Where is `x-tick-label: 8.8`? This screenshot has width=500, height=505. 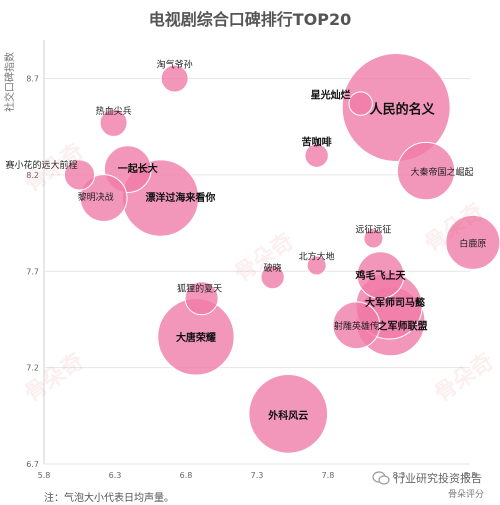
x-tick-label: 8.8 is located at coordinates (470, 475).